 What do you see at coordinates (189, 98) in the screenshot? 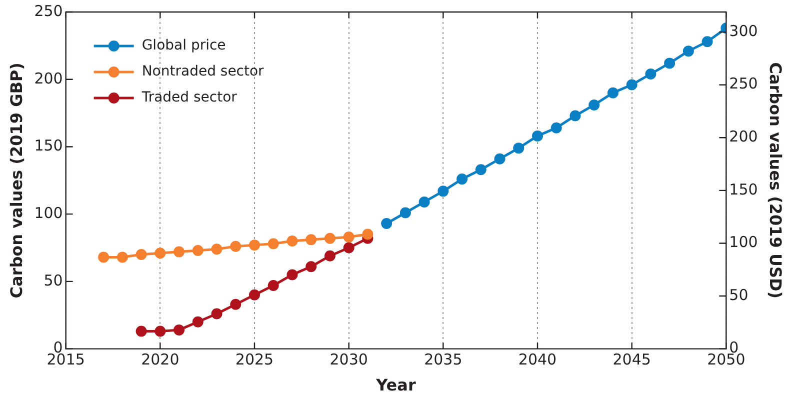
I see `legend-label: Traded sector` at bounding box center [189, 98].